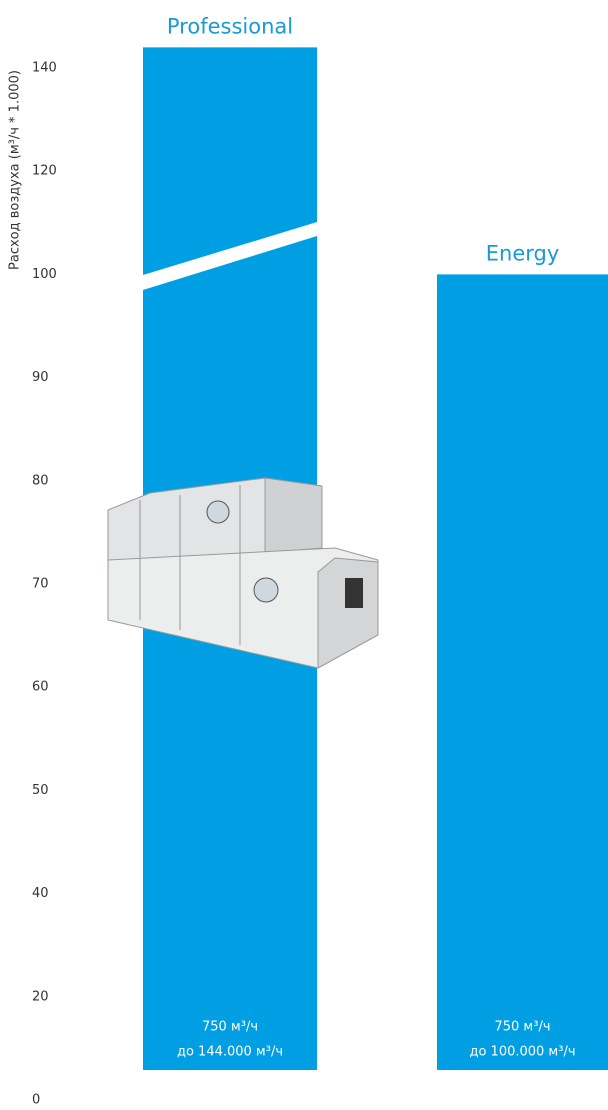 Image resolution: width=608 pixels, height=1110 pixels. What do you see at coordinates (40, 377) in the screenshot?
I see `y-tick-label: 90` at bounding box center [40, 377].